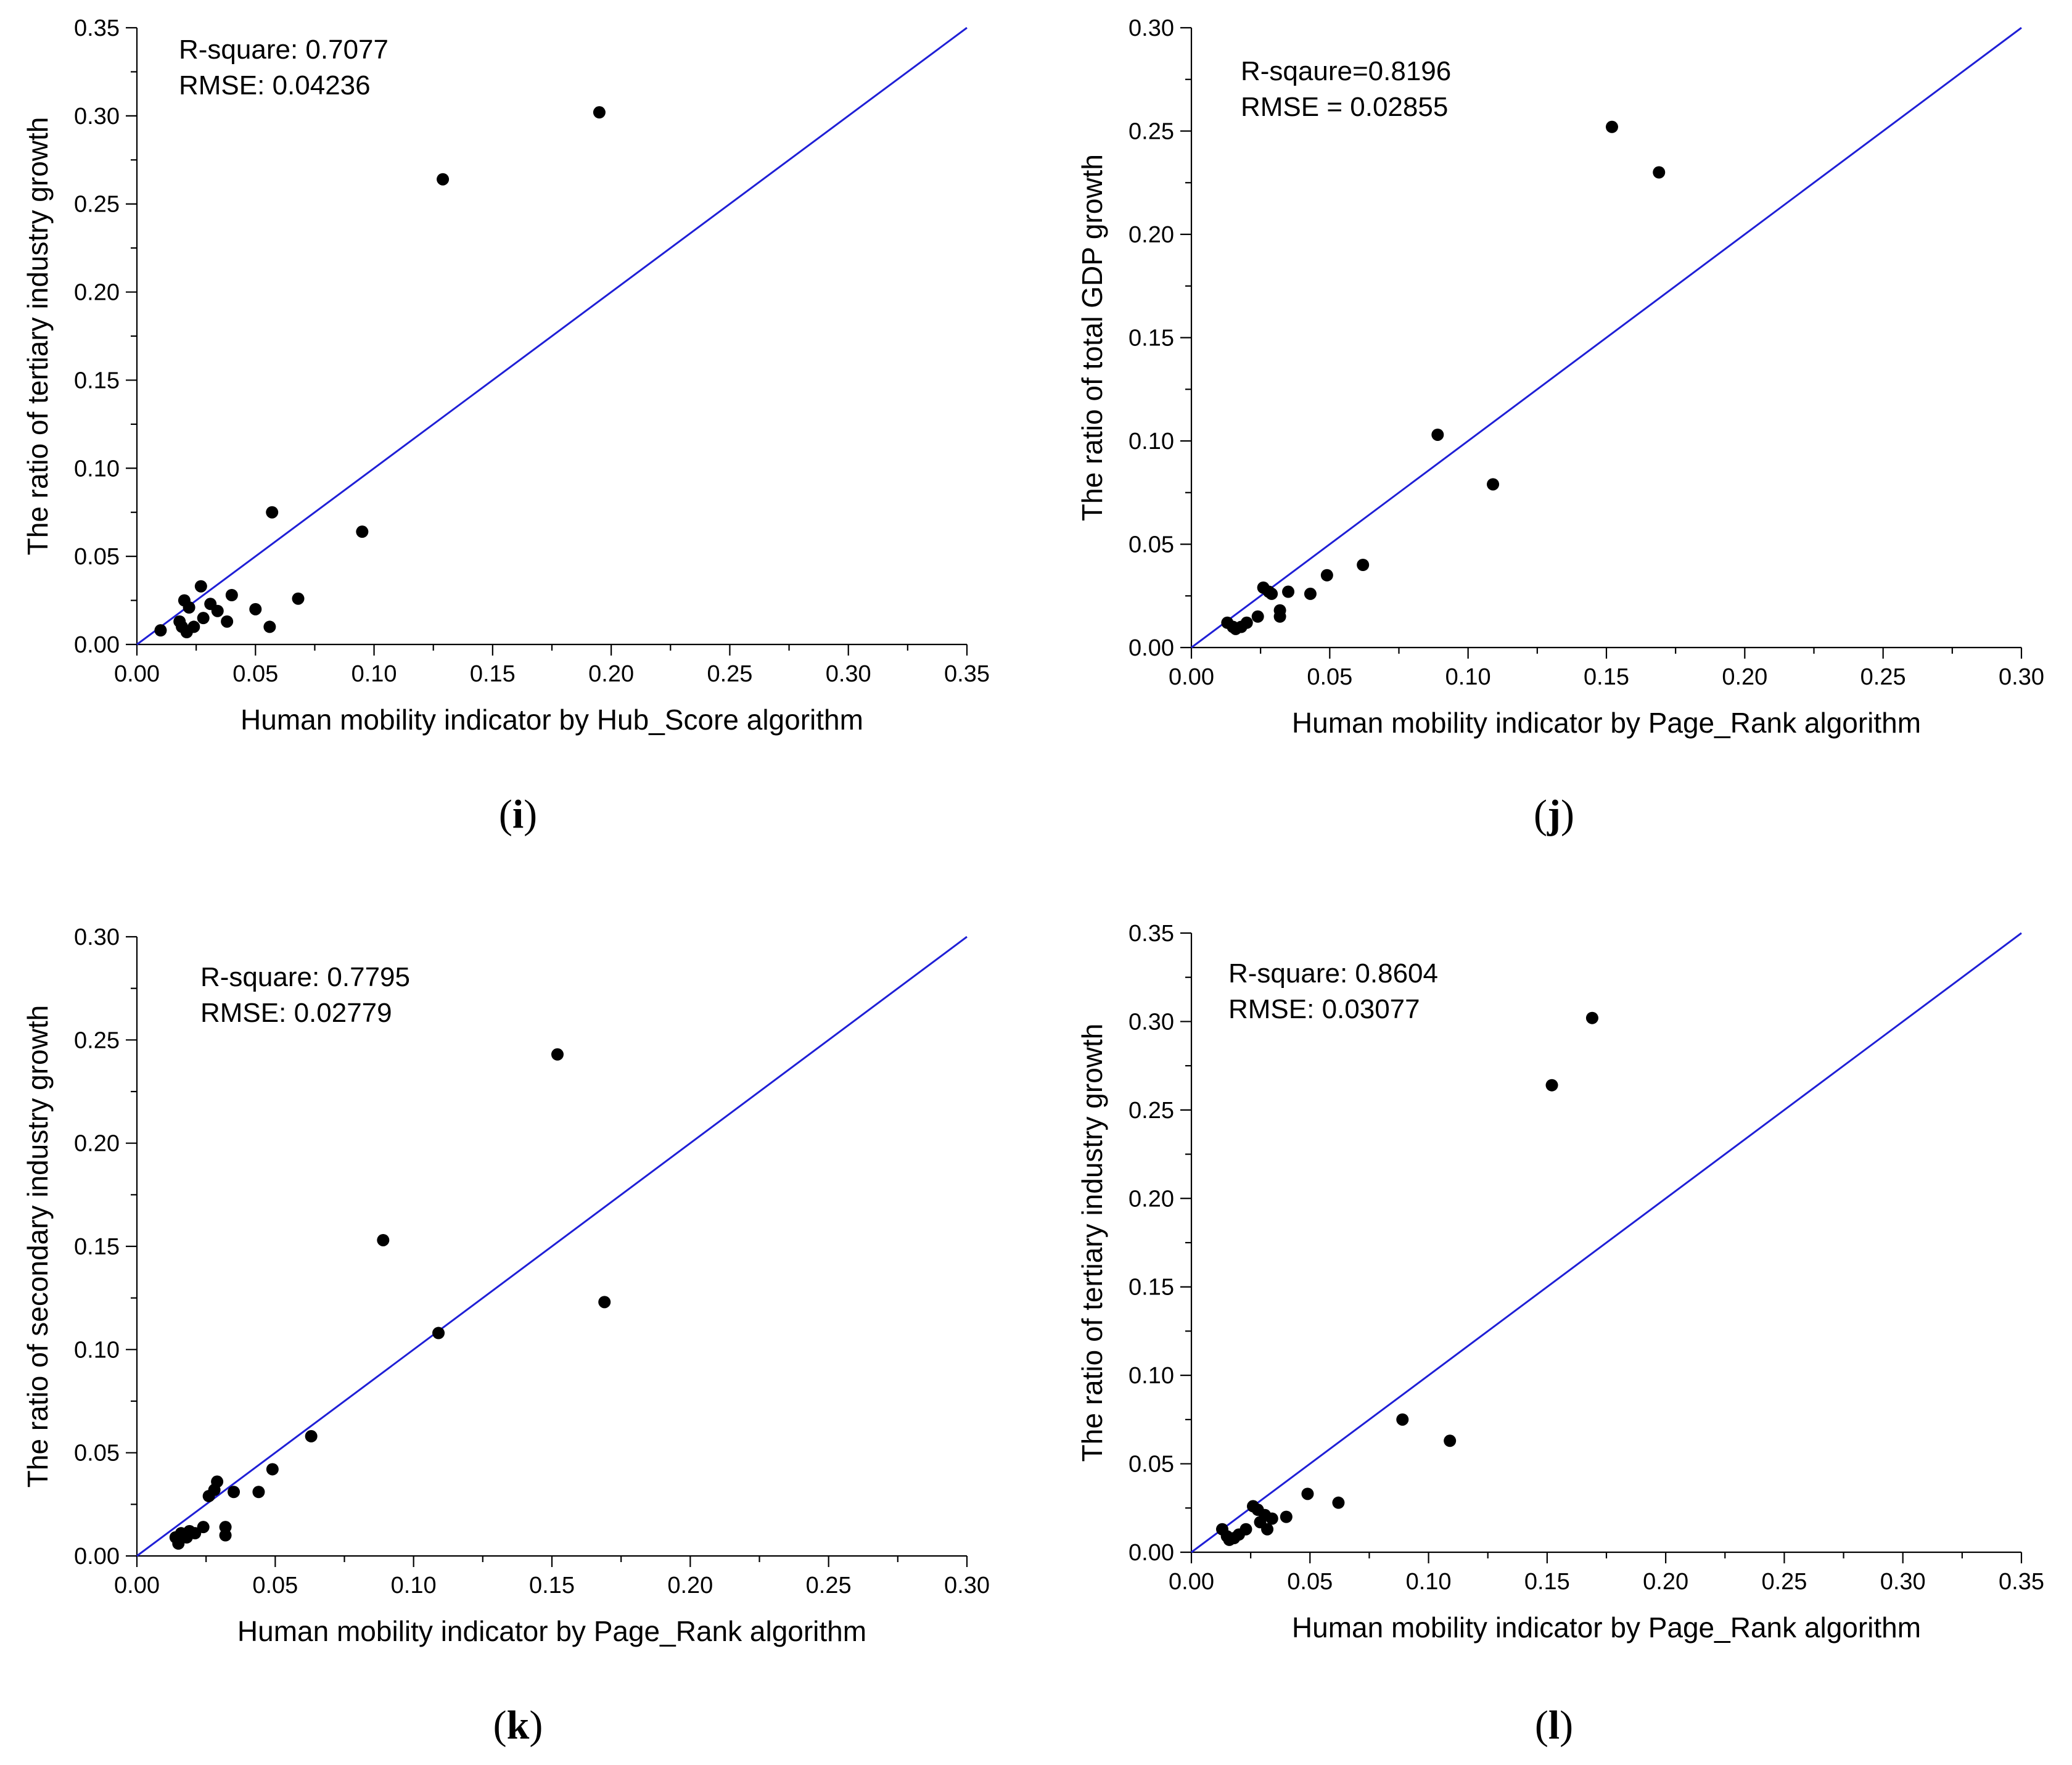 The height and width of the screenshot is (1765, 2072). I want to click on panel-label-i: i, so click(518, 814).